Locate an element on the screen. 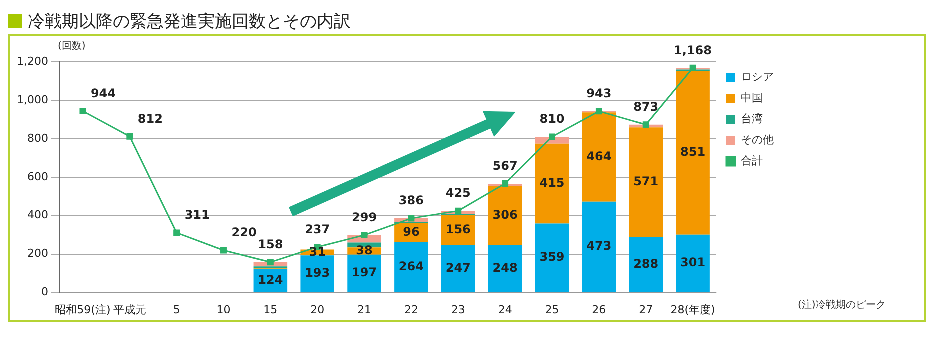 This screenshot has height=337, width=934. y-axis-title: (回数) is located at coordinates (72, 46).